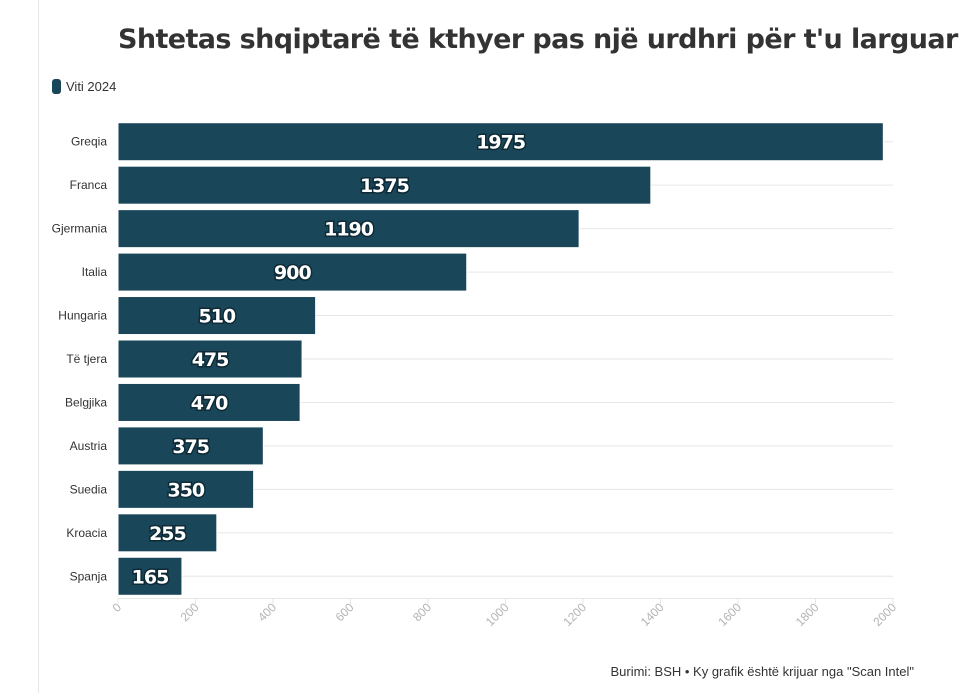 The height and width of the screenshot is (693, 969). What do you see at coordinates (729, 614) in the screenshot?
I see `x-tick-label: 1600` at bounding box center [729, 614].